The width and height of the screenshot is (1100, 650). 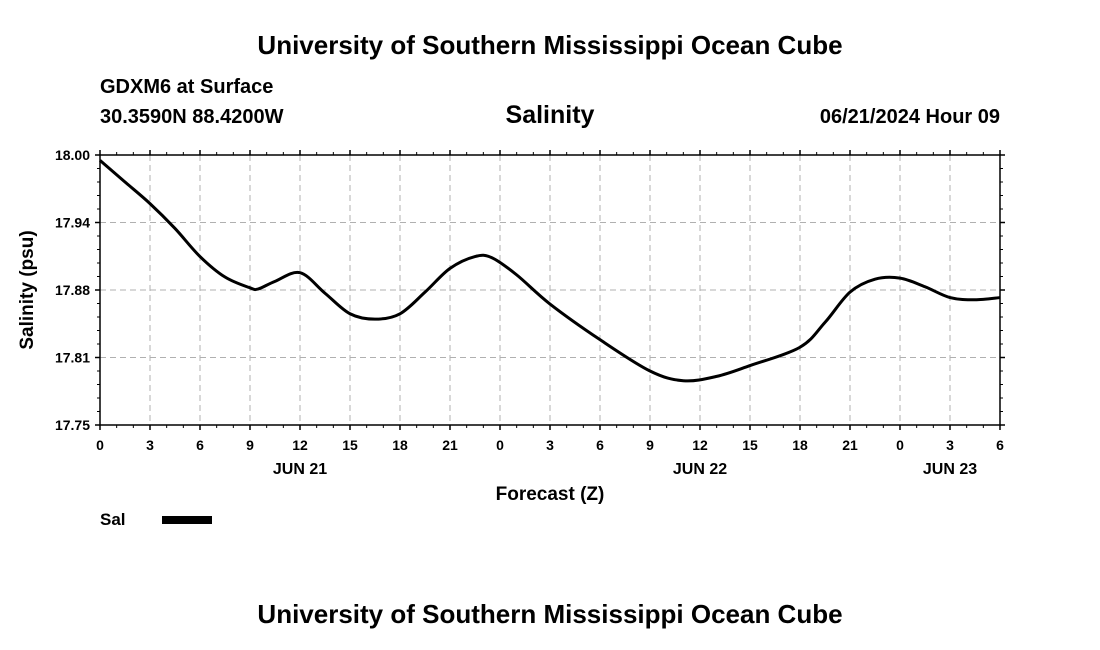 What do you see at coordinates (72, 223) in the screenshot?
I see `y-tick-label: 17.94` at bounding box center [72, 223].